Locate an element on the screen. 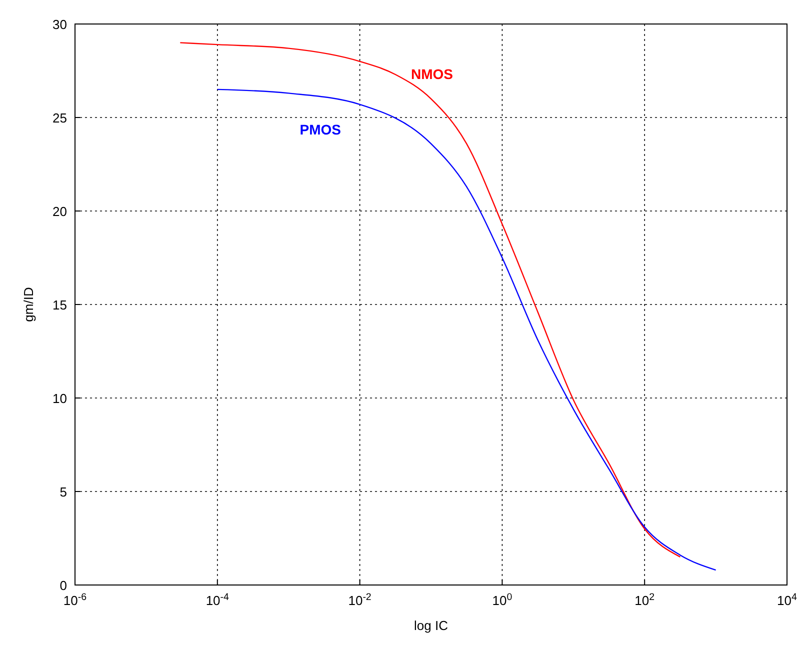  x-tick-label: 10$^{0}$ is located at coordinates (502, 600).